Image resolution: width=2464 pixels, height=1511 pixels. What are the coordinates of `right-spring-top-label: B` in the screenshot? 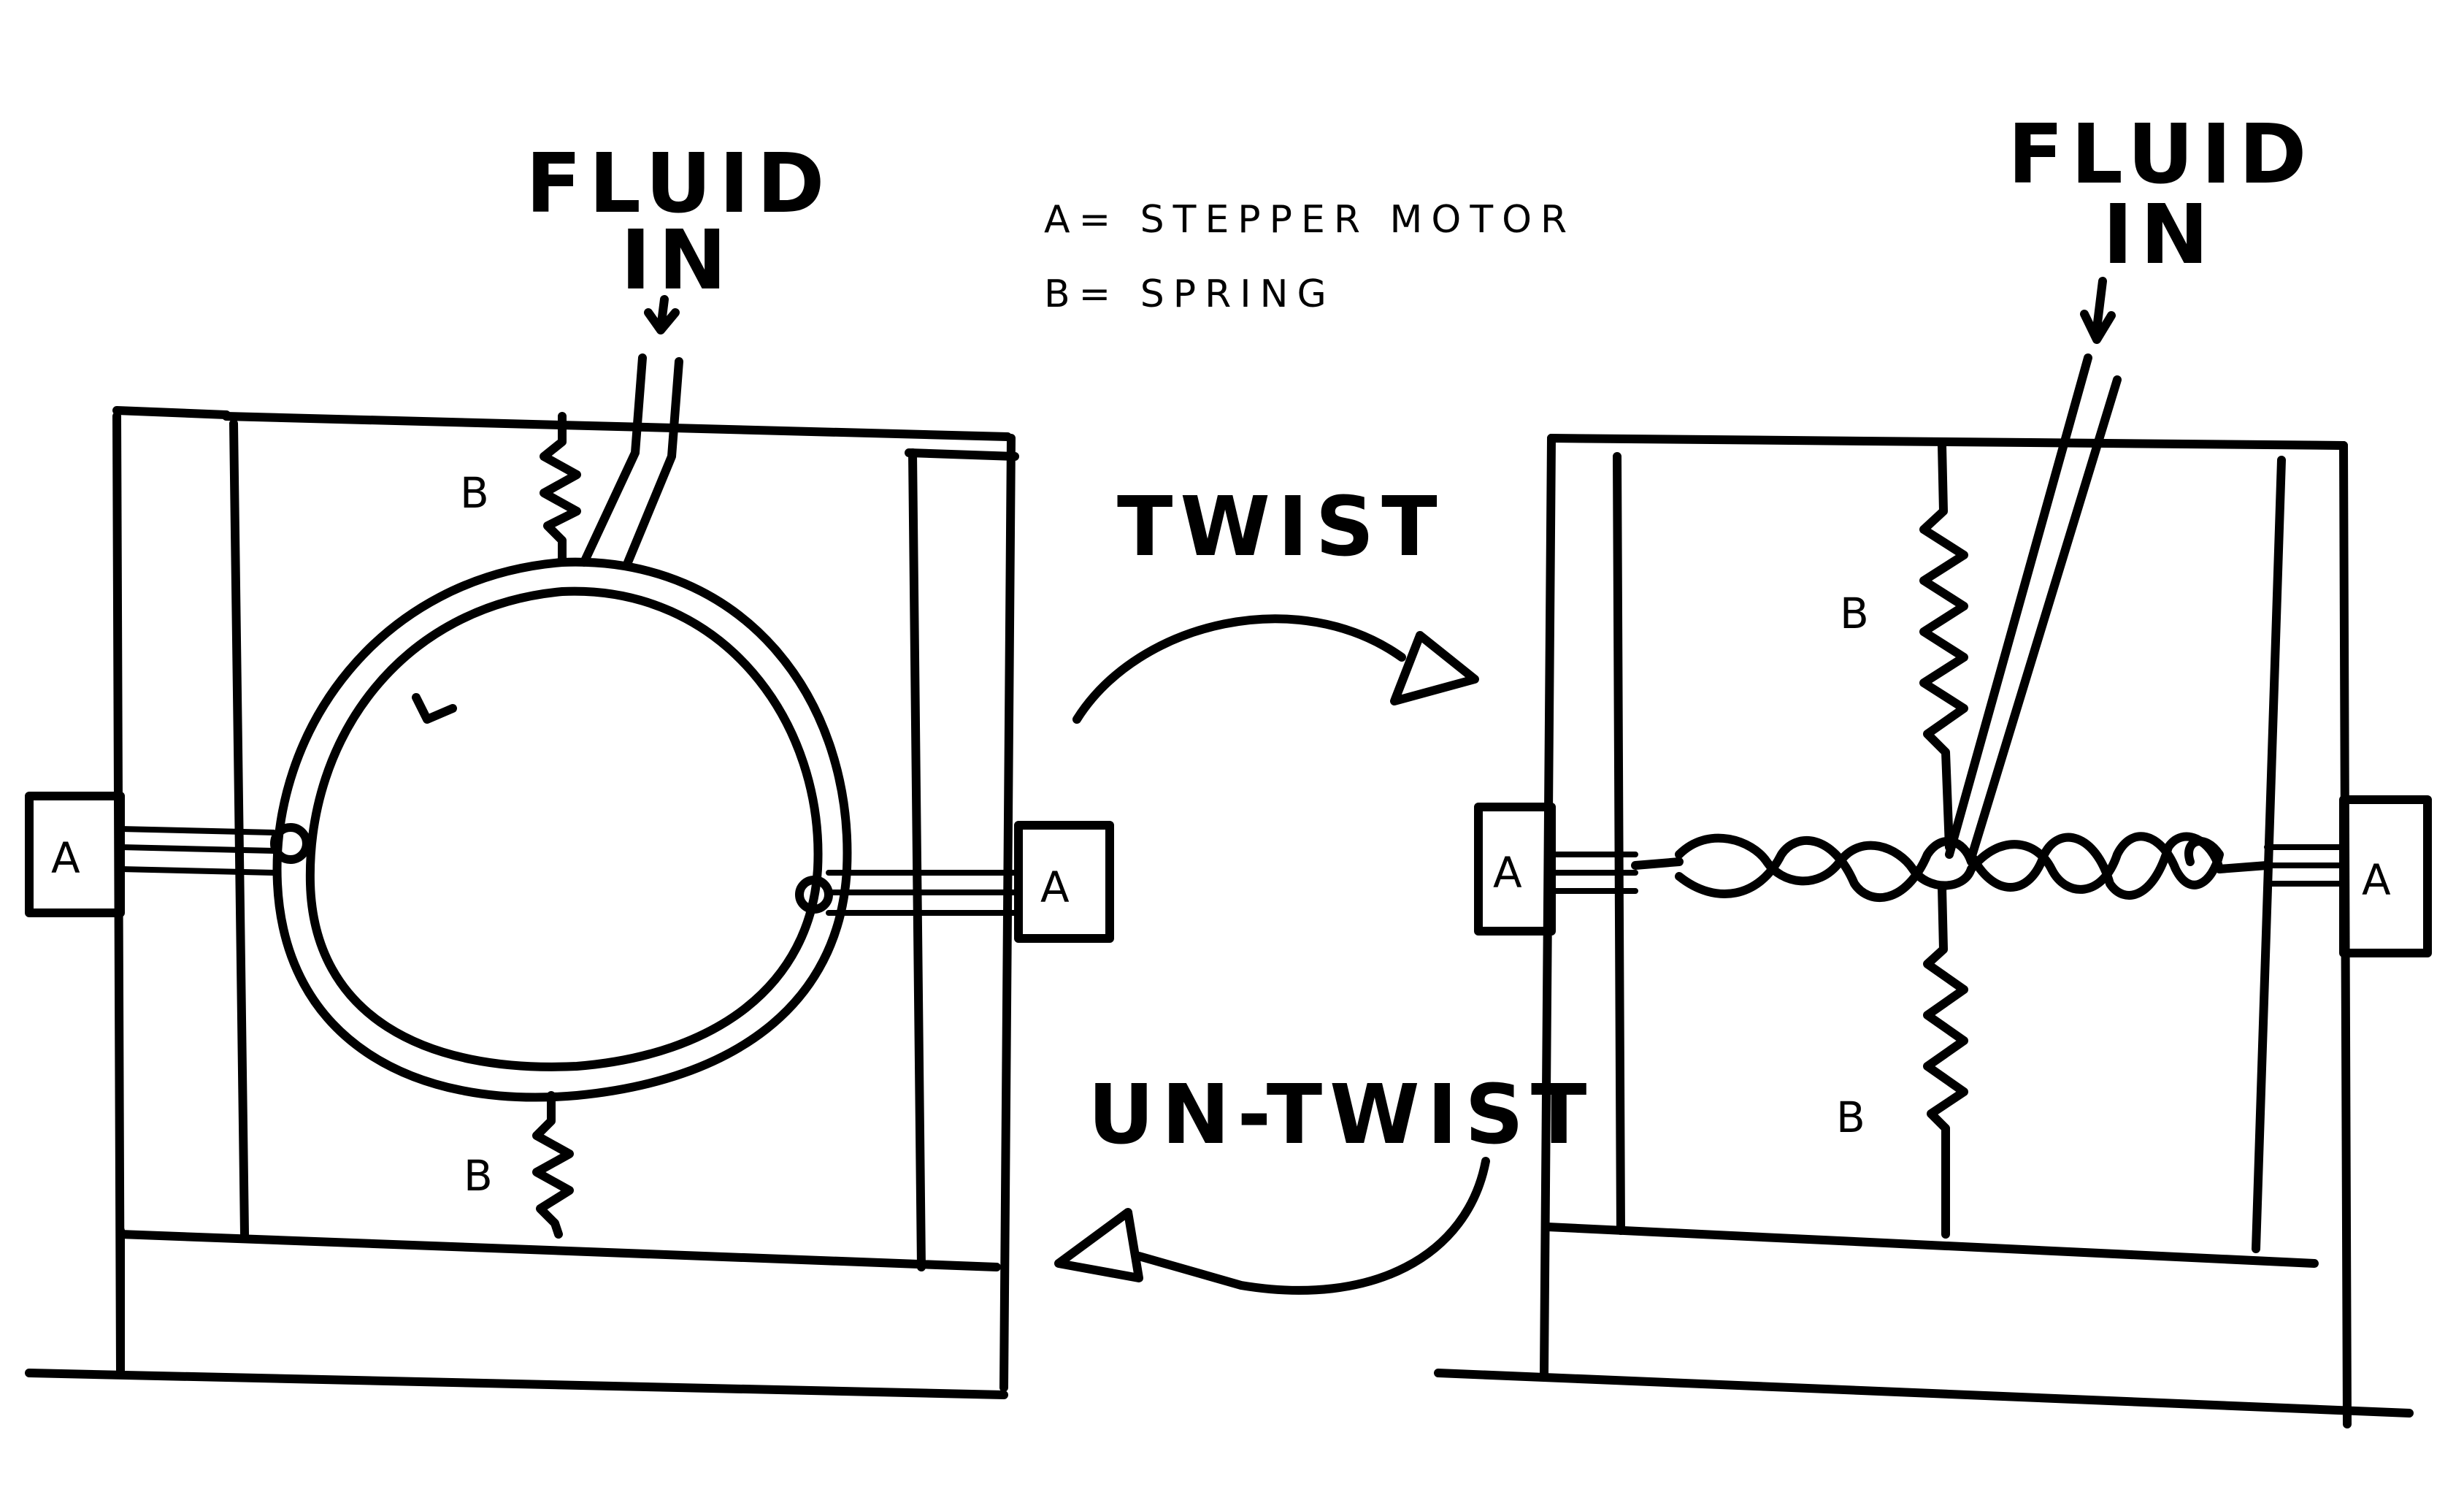 It's located at (1855, 613).